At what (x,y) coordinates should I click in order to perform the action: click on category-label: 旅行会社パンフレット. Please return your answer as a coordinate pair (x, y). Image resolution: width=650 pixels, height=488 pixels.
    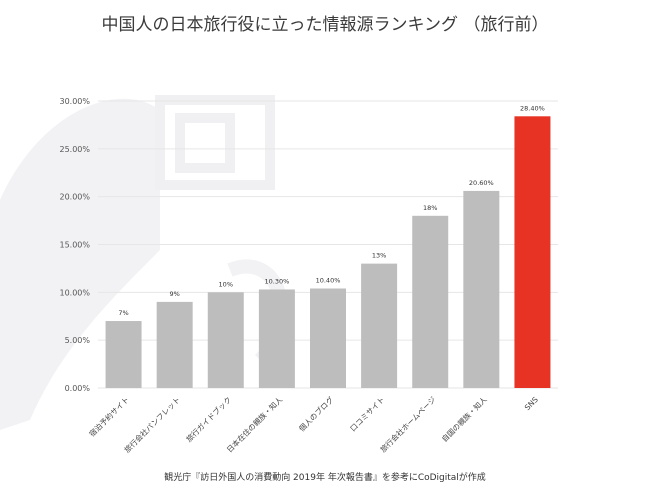
    Looking at the image, I should click on (152, 424).